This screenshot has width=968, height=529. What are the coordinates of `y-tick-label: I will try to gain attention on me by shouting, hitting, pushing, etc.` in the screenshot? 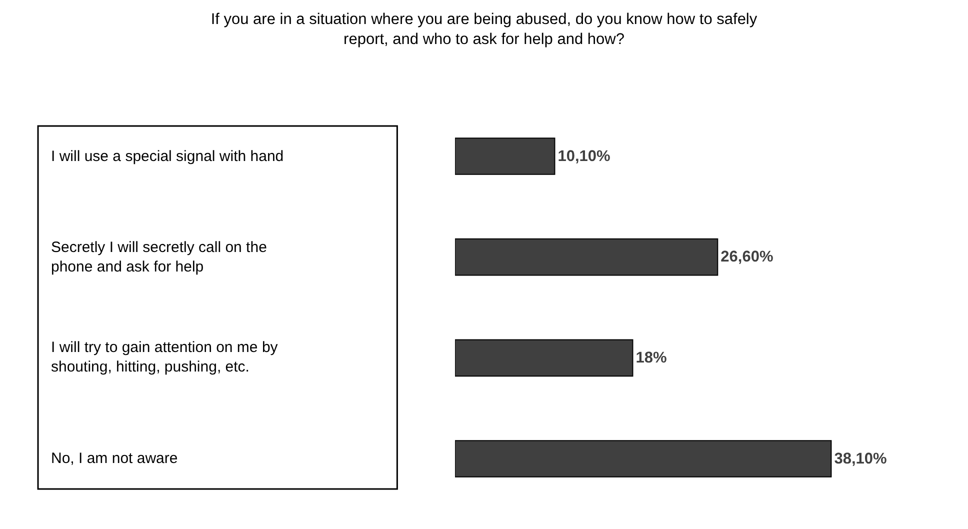 It's located at (164, 357).